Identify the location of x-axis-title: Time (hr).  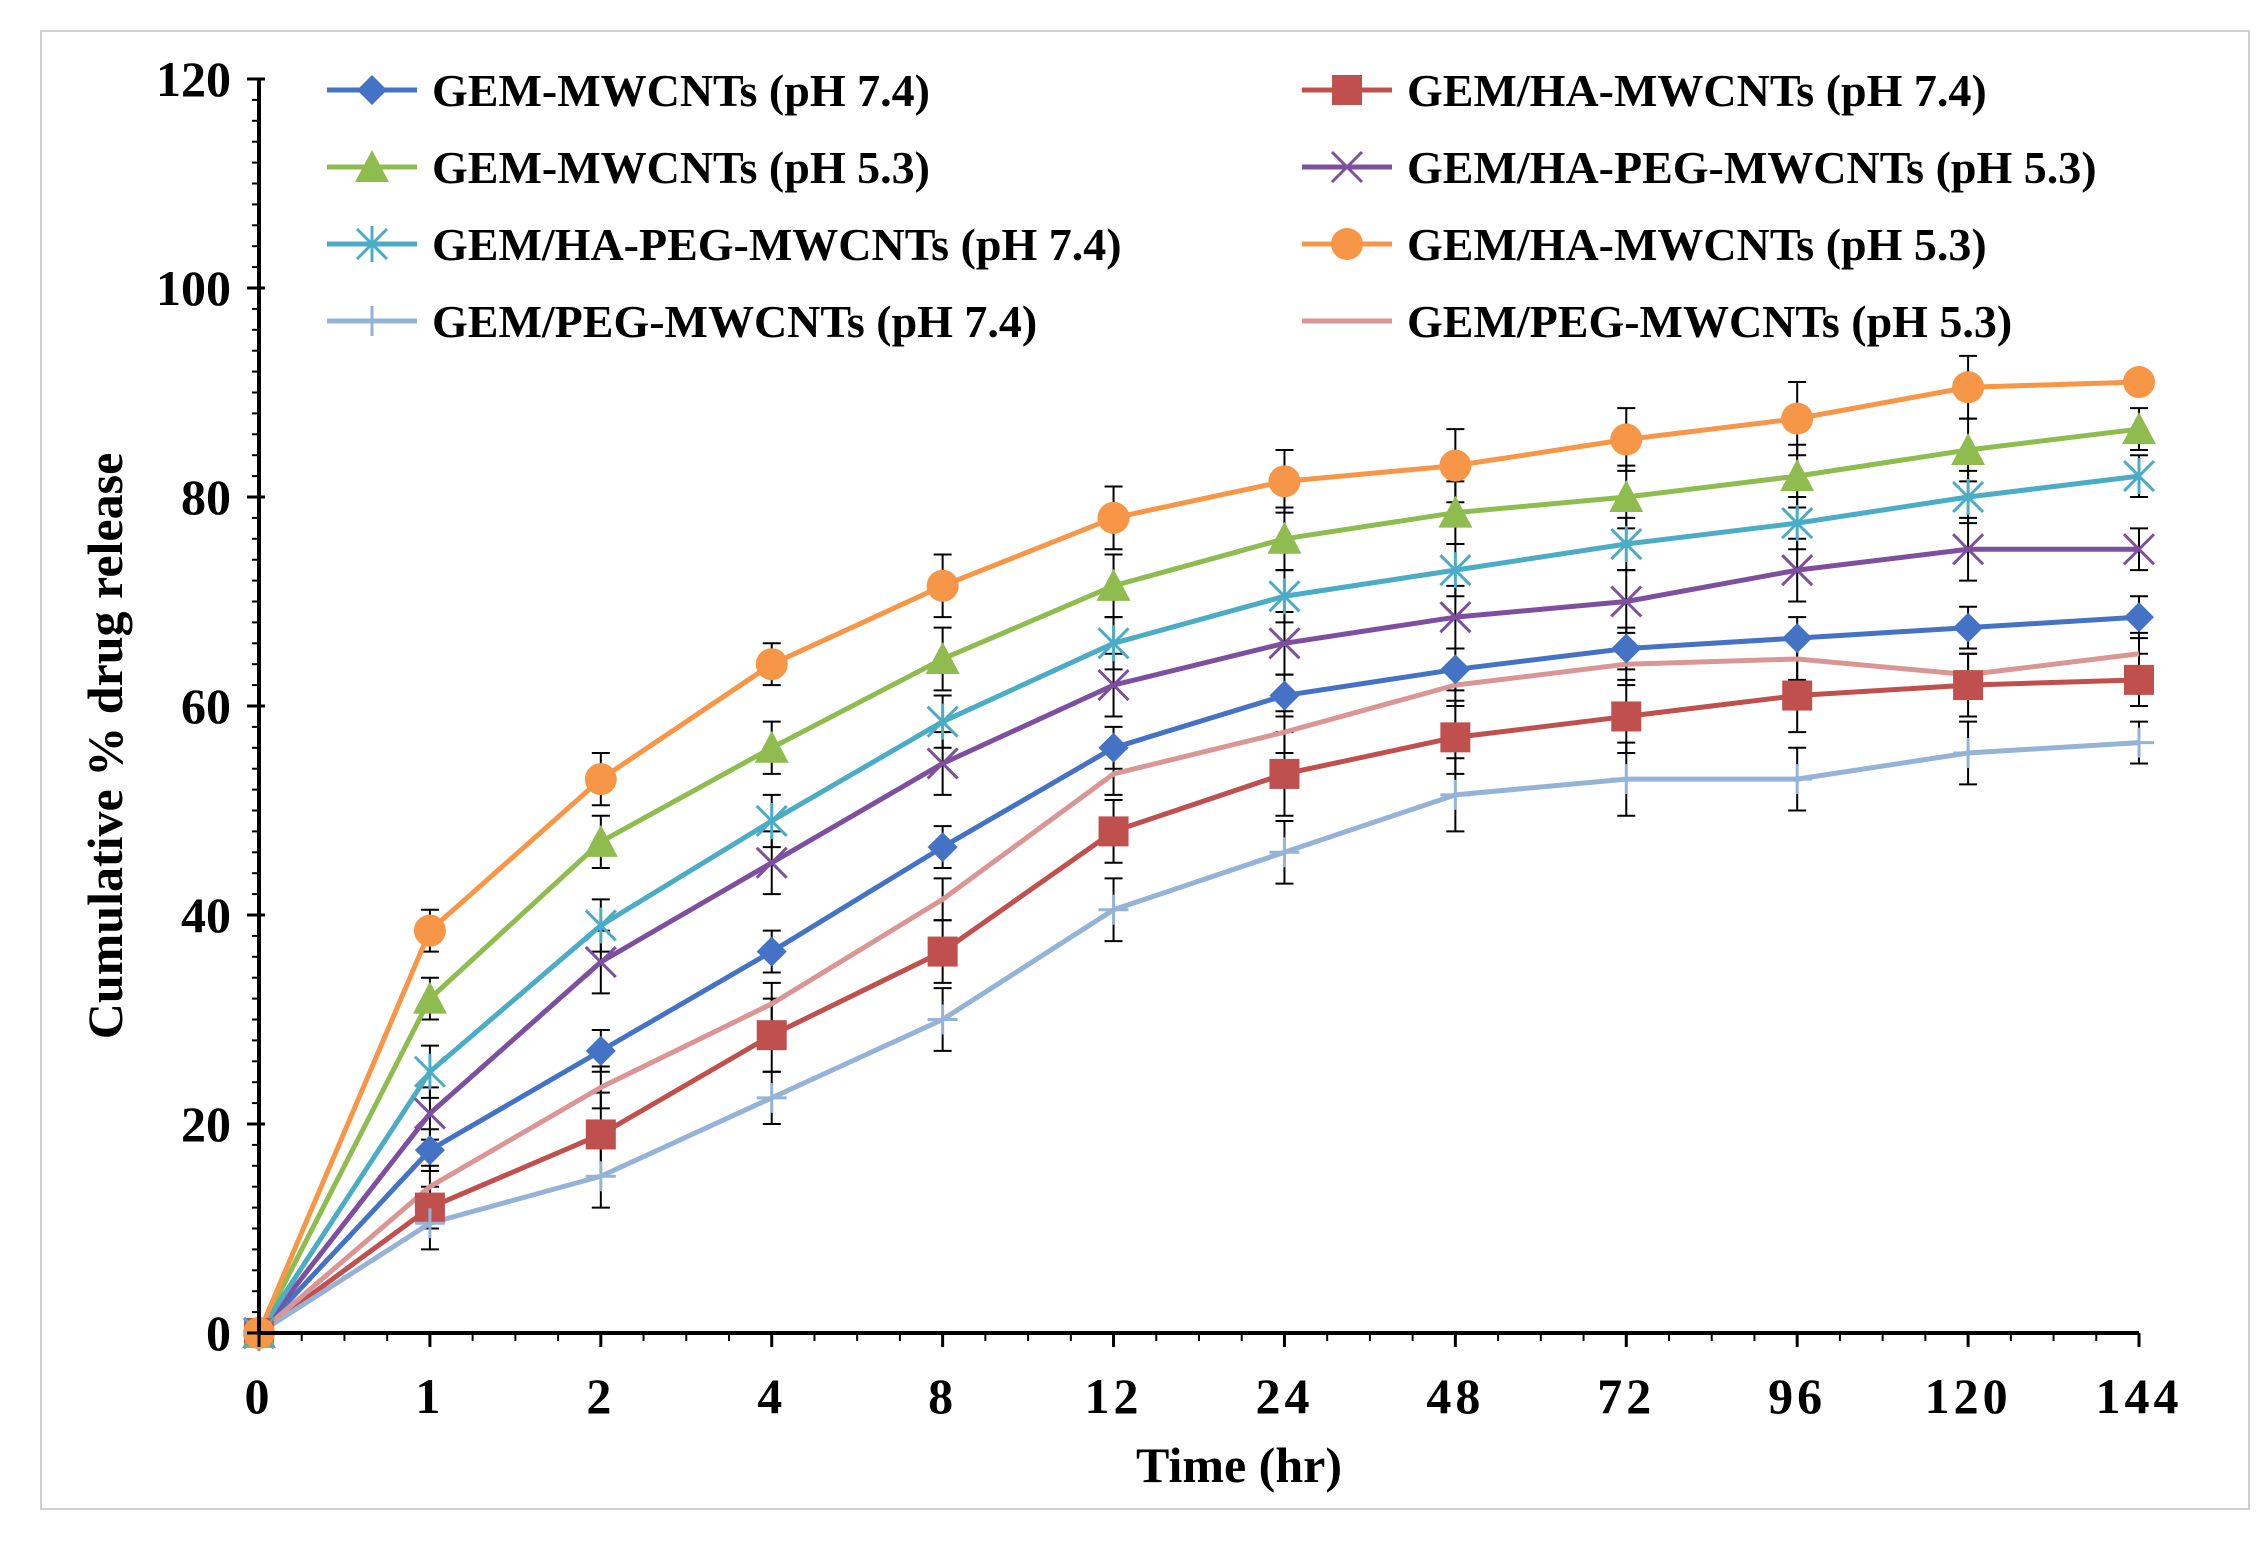
(1239, 1465).